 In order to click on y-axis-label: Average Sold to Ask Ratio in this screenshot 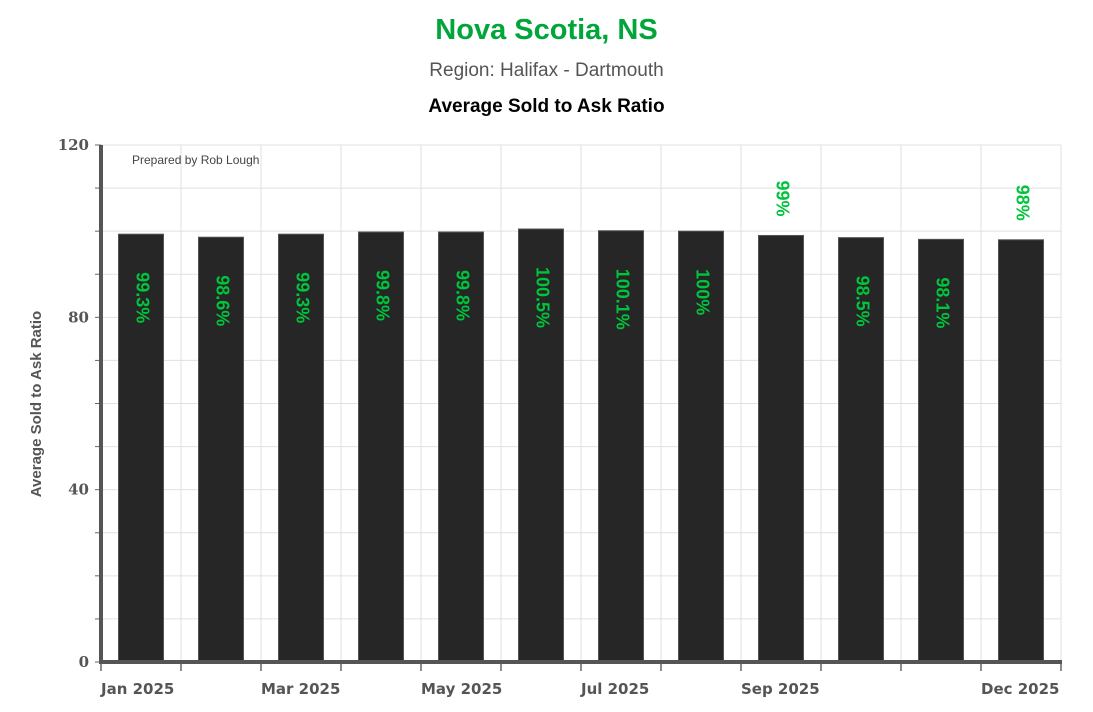, I will do `click(36, 404)`.